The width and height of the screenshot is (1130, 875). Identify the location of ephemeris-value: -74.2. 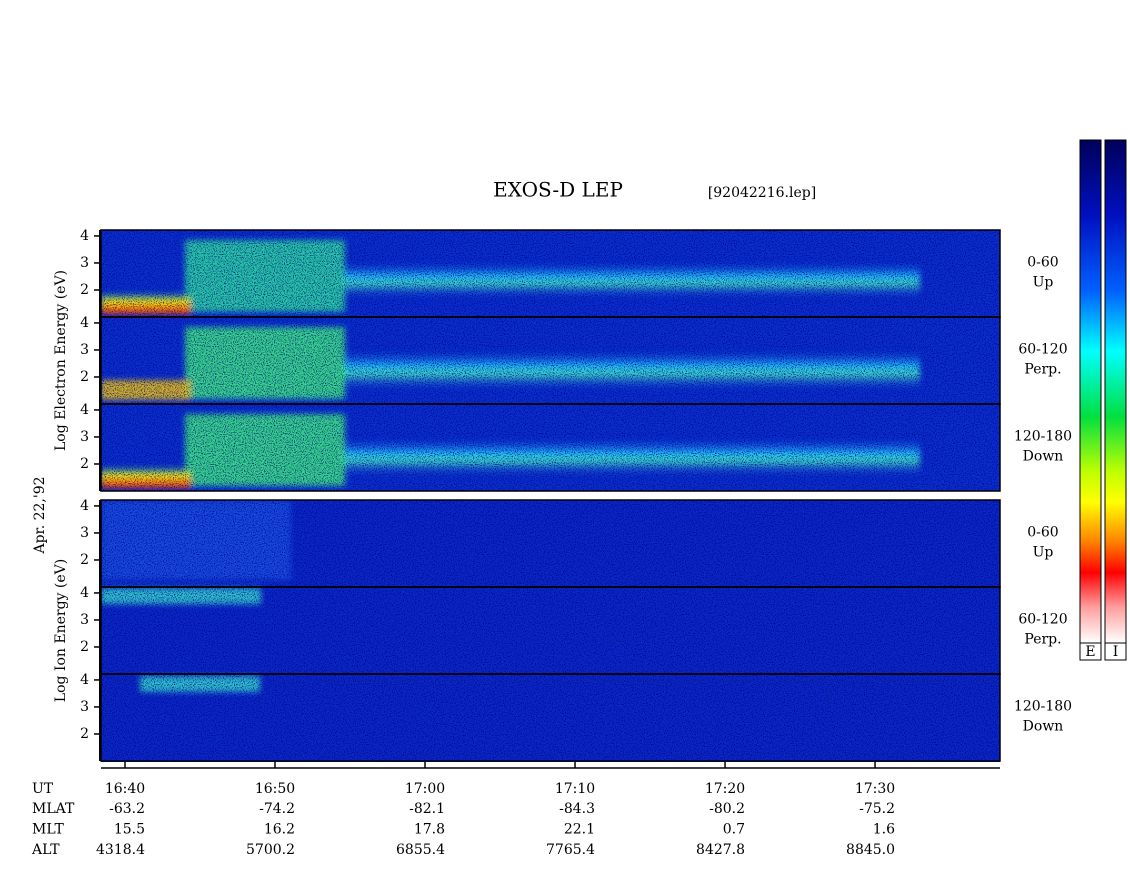
(277, 809).